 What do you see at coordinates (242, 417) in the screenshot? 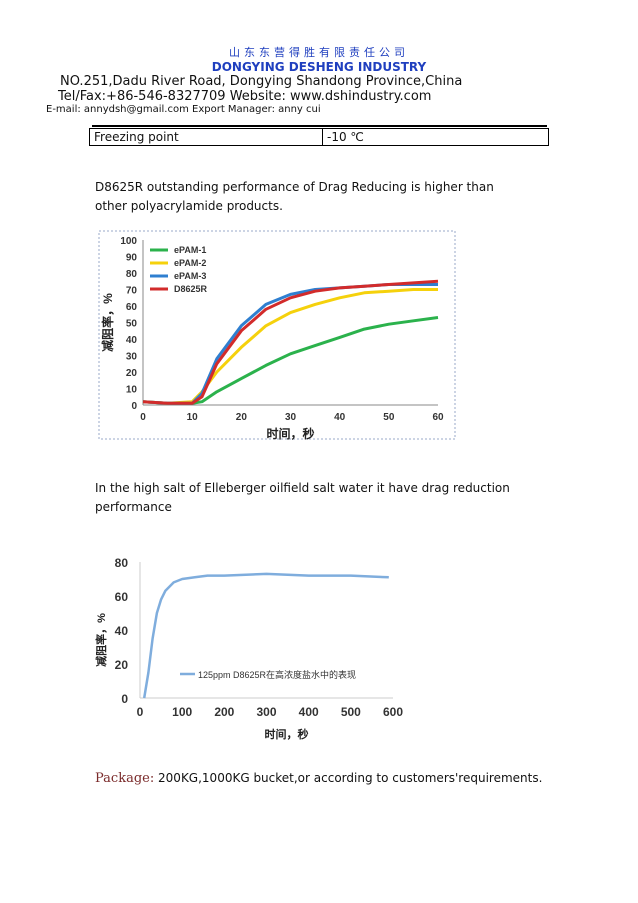
I see `x-tick-label: 20` at bounding box center [242, 417].